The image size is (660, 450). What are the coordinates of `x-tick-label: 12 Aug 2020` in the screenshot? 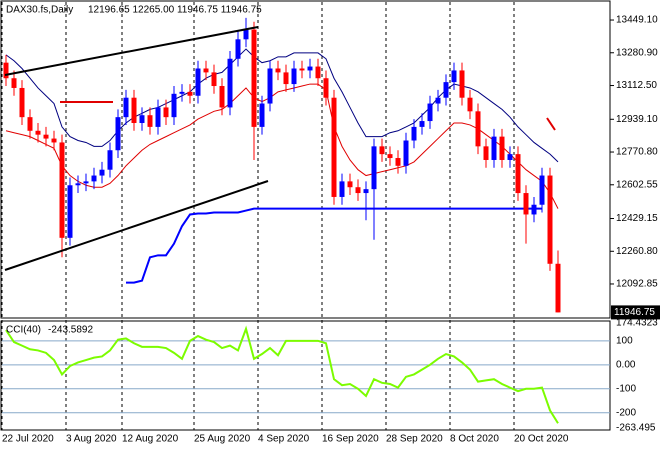 It's located at (150, 439).